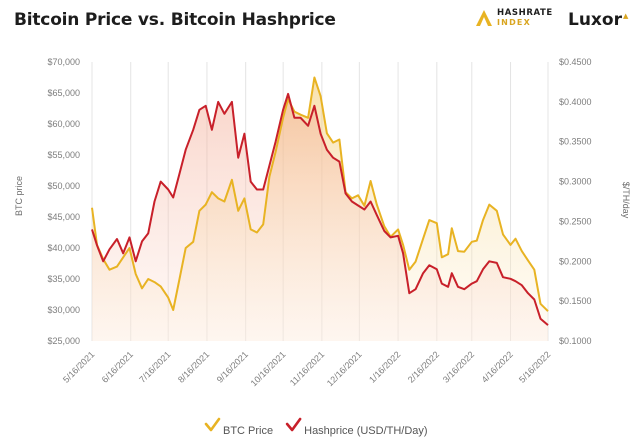 This screenshot has width=640, height=440. I want to click on hashrate-logo-line2: INDEX, so click(514, 22).